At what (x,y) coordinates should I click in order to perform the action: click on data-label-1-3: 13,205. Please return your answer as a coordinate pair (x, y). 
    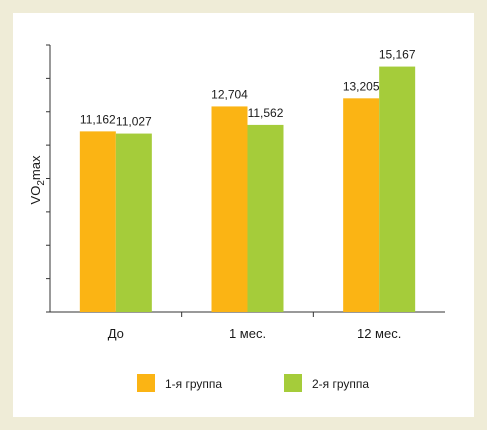
    Looking at the image, I should click on (361, 86).